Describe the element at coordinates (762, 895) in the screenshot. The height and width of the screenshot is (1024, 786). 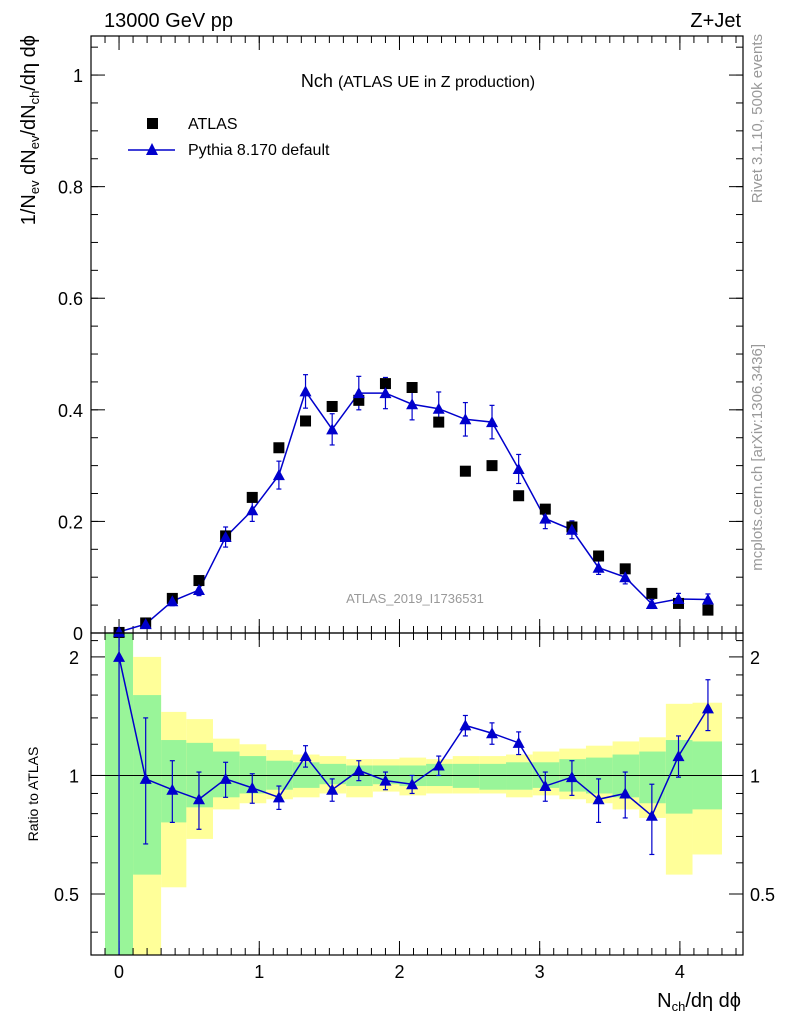
I see `ratio-tick-label-right-0: 0.5` at that location.